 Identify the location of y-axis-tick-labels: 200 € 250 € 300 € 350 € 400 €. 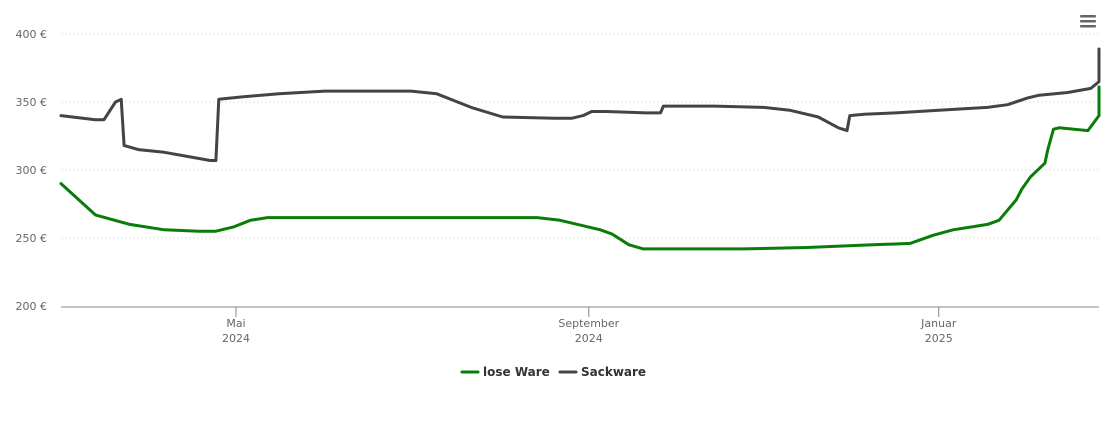
(32, 170).